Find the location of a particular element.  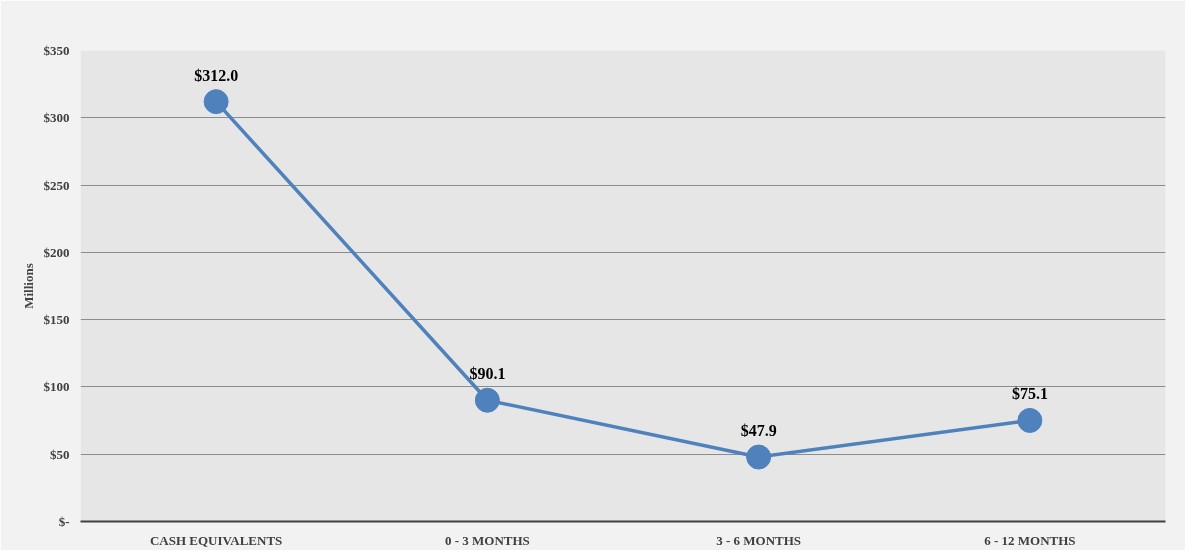

data-label: $312.0 is located at coordinates (216, 75).